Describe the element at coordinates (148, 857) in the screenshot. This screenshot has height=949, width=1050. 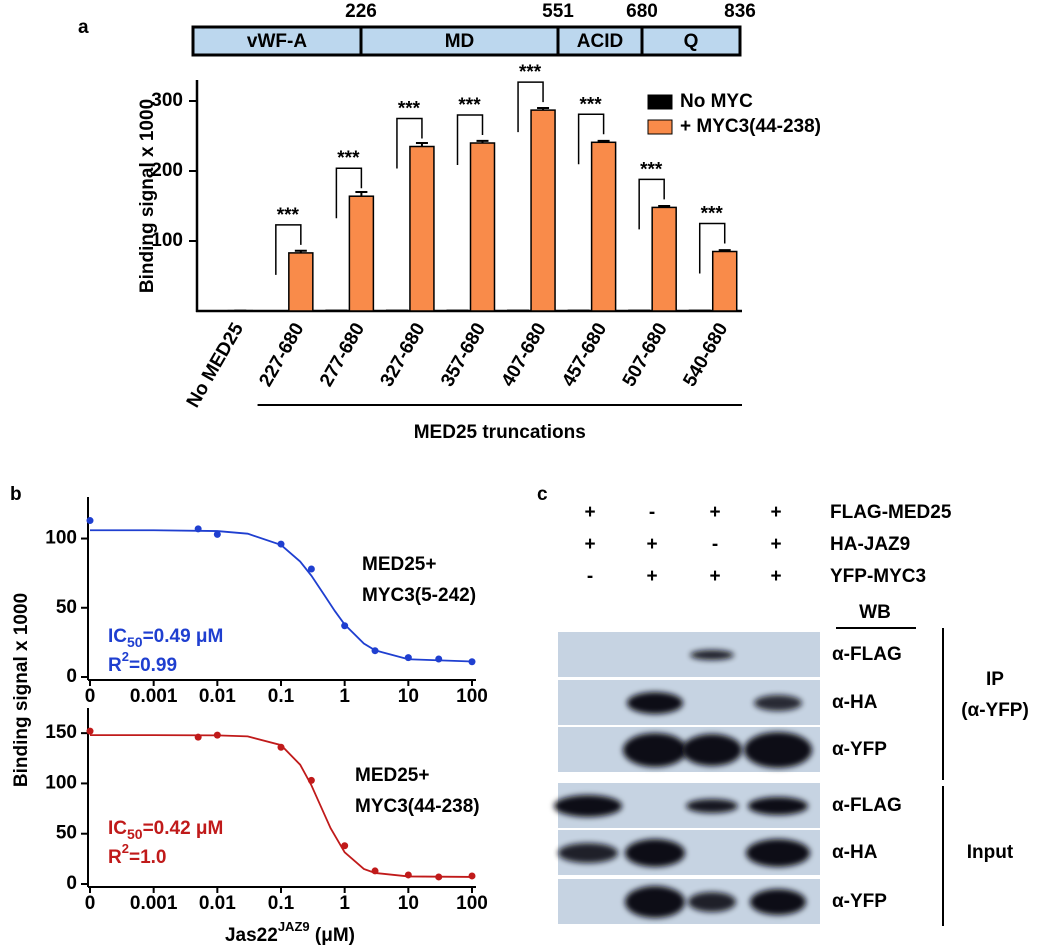
I see `text-part: =1.0` at that location.